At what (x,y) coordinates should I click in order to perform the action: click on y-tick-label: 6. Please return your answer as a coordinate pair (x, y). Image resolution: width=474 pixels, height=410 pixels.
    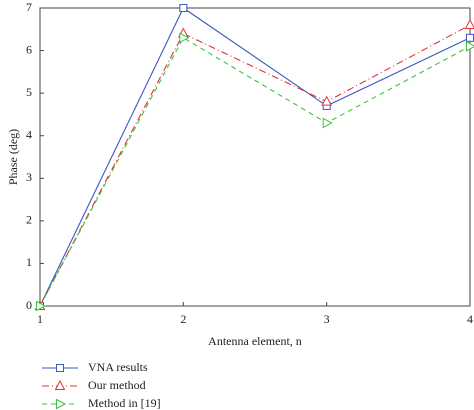
    Looking at the image, I should click on (29, 49).